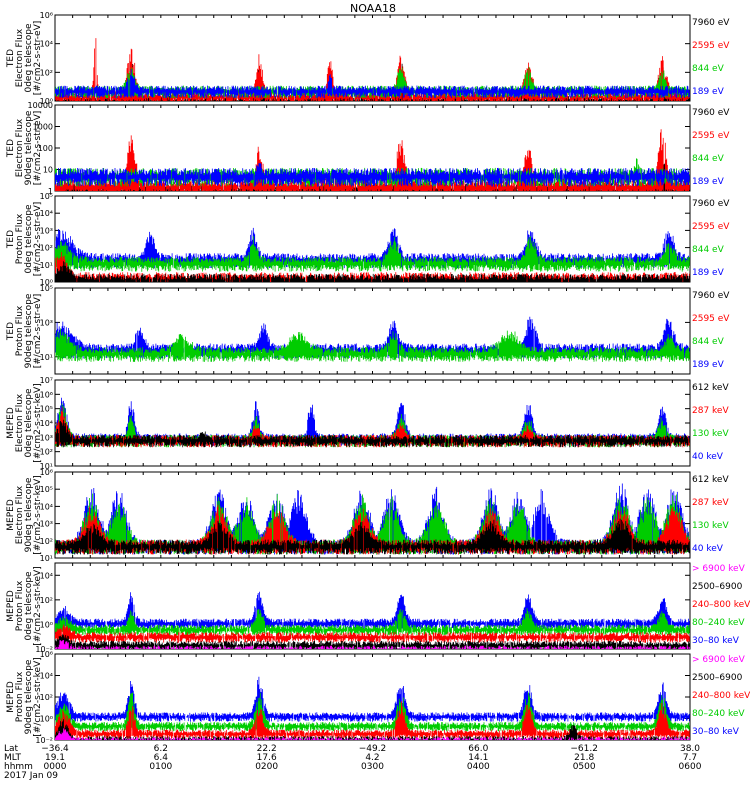 Image resolution: width=750 pixels, height=800 pixels. I want to click on y-tick-label: 10⁻², so click(44, 649).